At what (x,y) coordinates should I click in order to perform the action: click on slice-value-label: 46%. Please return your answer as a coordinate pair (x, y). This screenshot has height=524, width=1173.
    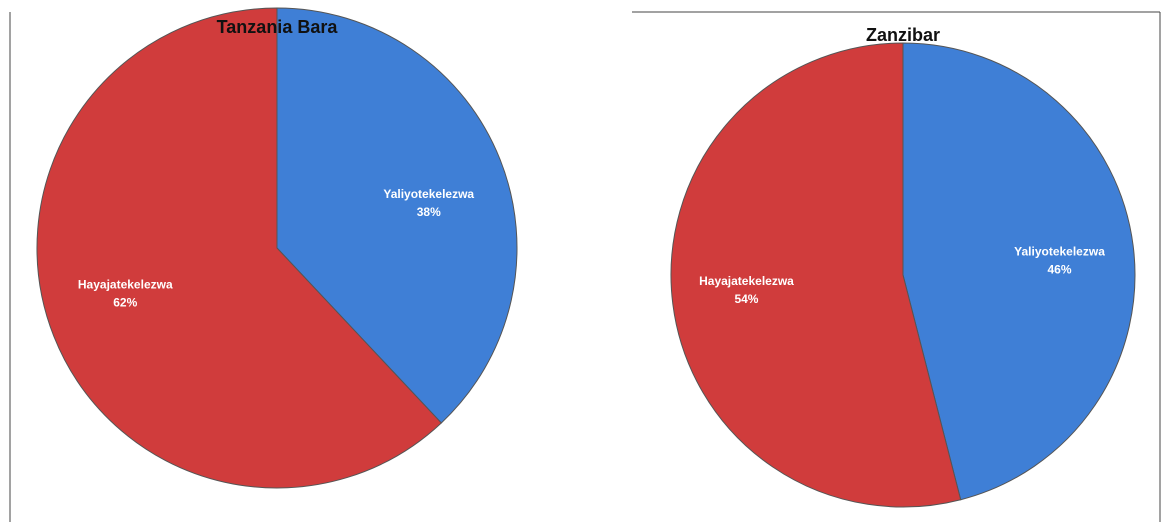
    Looking at the image, I should click on (1060, 269).